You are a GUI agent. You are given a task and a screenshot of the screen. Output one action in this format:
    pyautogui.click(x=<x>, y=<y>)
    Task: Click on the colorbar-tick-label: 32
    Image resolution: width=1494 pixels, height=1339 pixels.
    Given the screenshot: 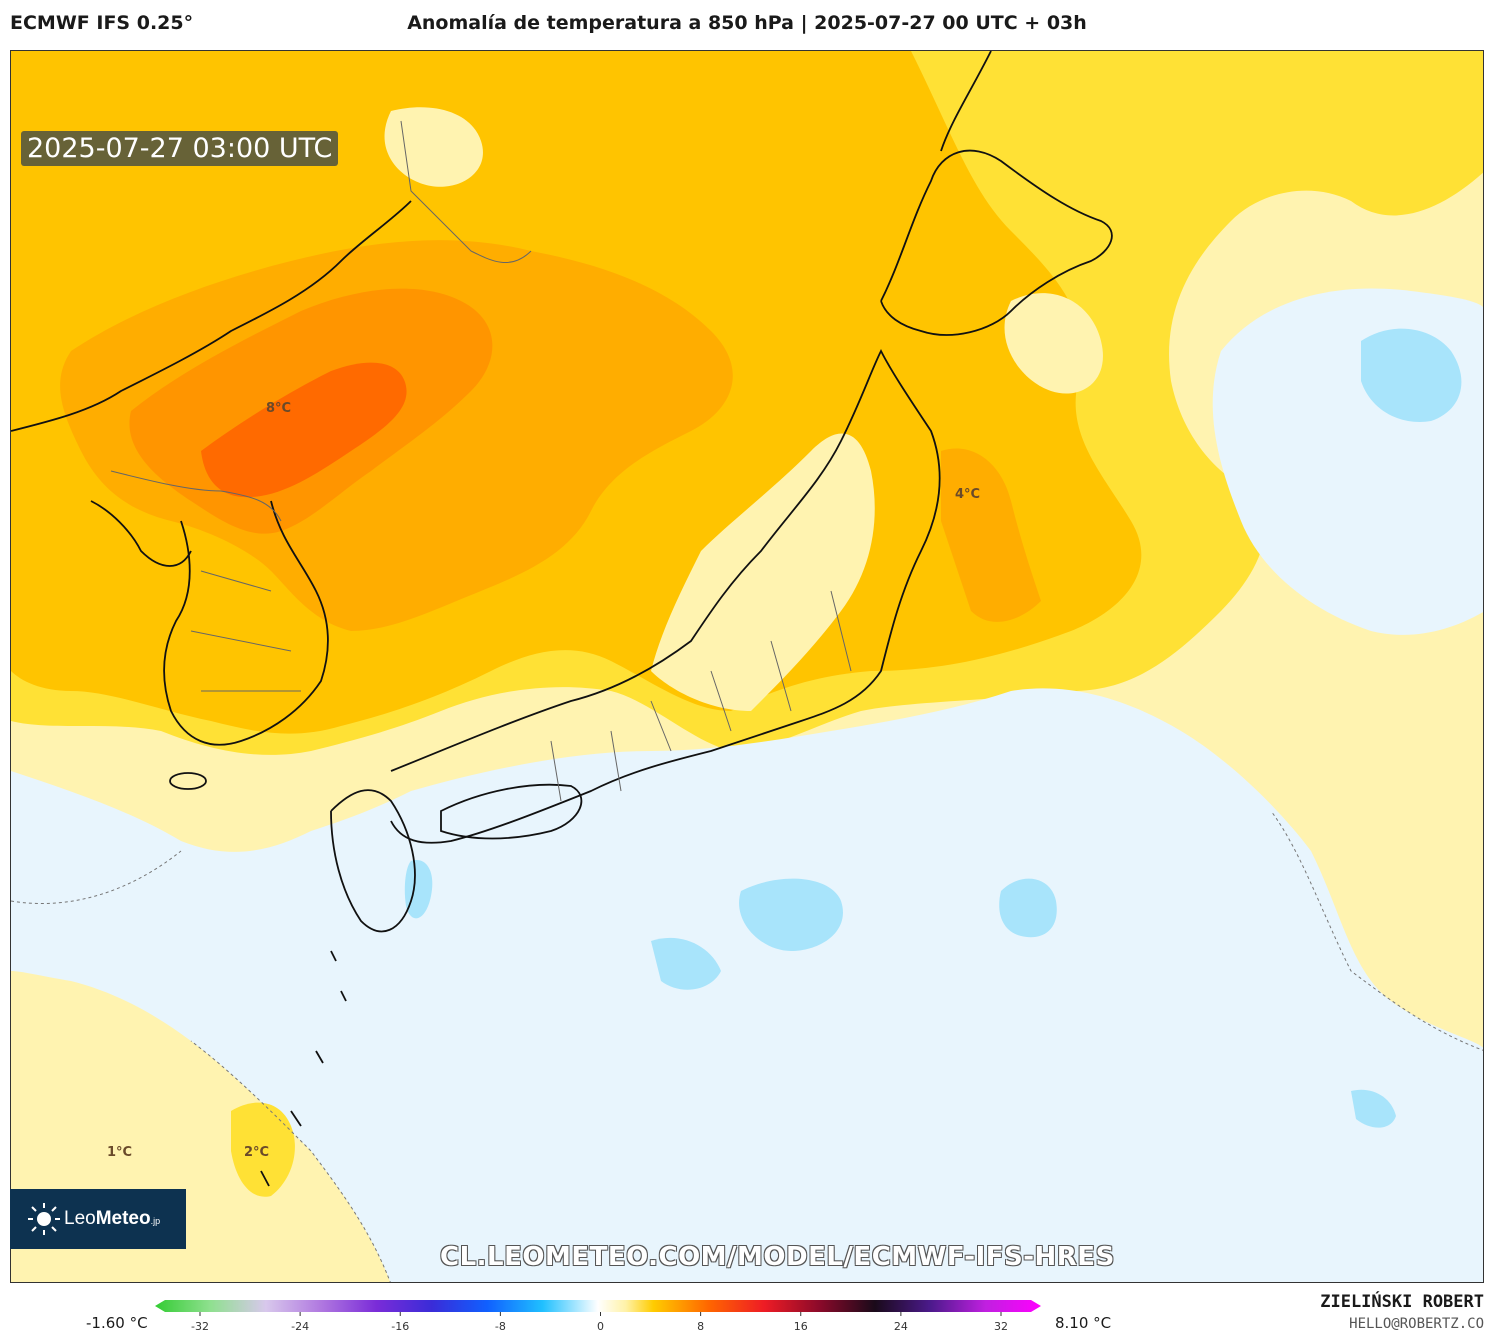 What is the action you would take?
    pyautogui.click(x=1001, y=1326)
    